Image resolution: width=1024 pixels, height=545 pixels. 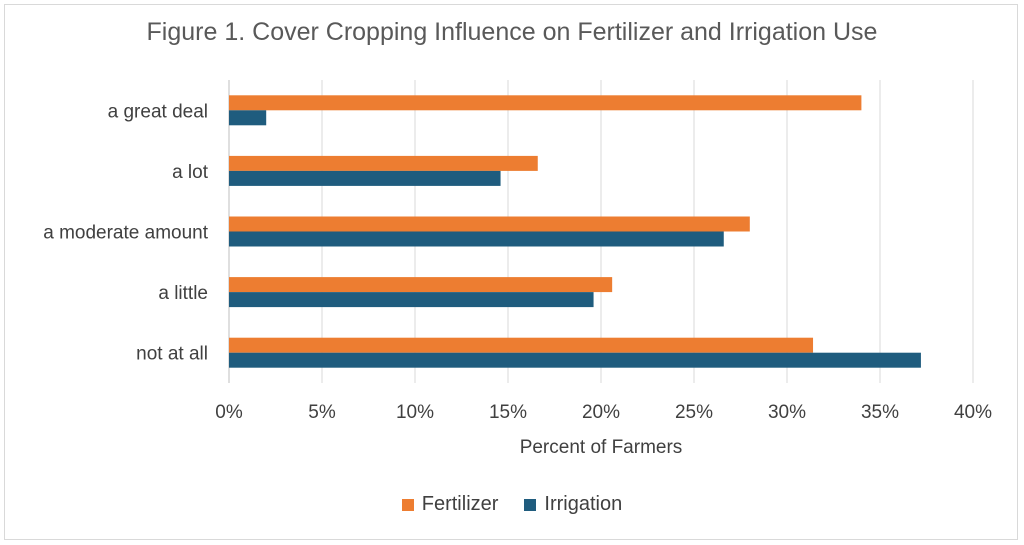 I want to click on category-label: a moderate amount, so click(x=125, y=233).